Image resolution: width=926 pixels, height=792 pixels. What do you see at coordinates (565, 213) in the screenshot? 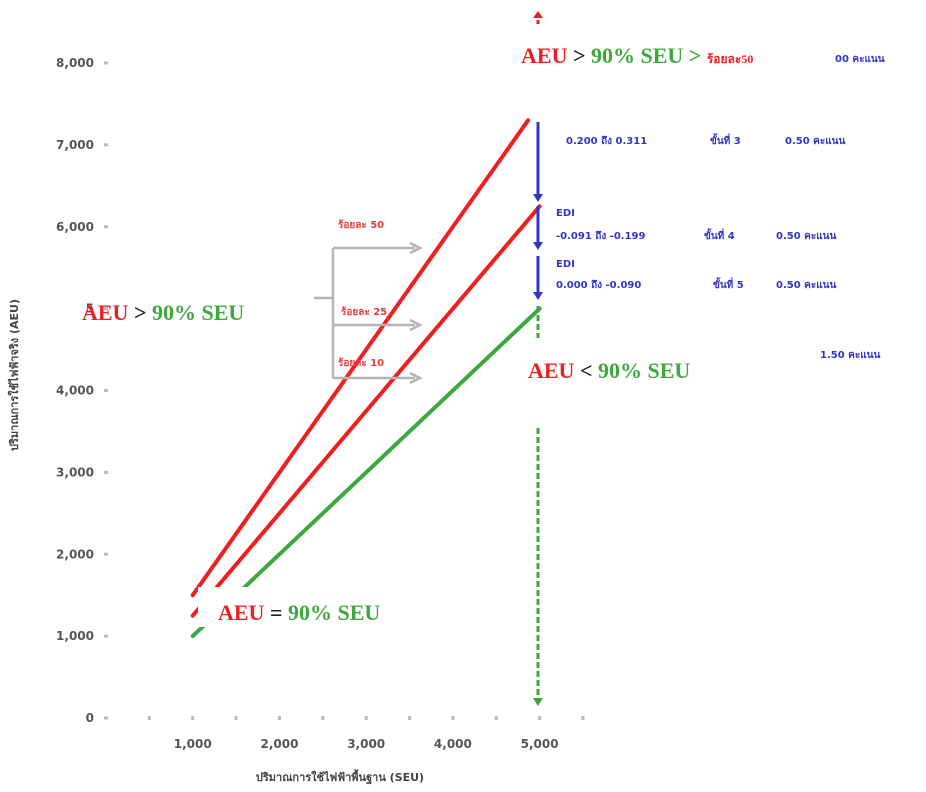
I see `level4-head: EDI` at bounding box center [565, 213].